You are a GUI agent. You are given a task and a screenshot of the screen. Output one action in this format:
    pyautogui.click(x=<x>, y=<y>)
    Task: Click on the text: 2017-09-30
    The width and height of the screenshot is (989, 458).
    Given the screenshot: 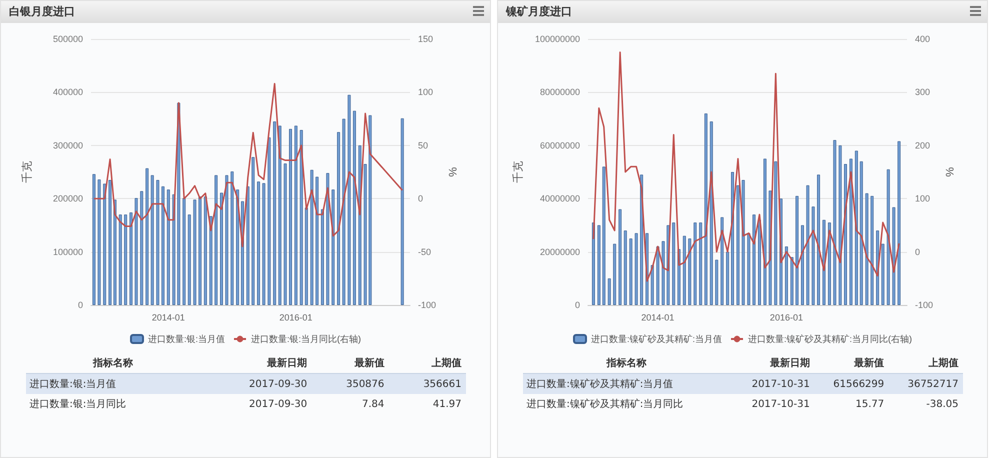 What is the action you would take?
    pyautogui.click(x=278, y=405)
    